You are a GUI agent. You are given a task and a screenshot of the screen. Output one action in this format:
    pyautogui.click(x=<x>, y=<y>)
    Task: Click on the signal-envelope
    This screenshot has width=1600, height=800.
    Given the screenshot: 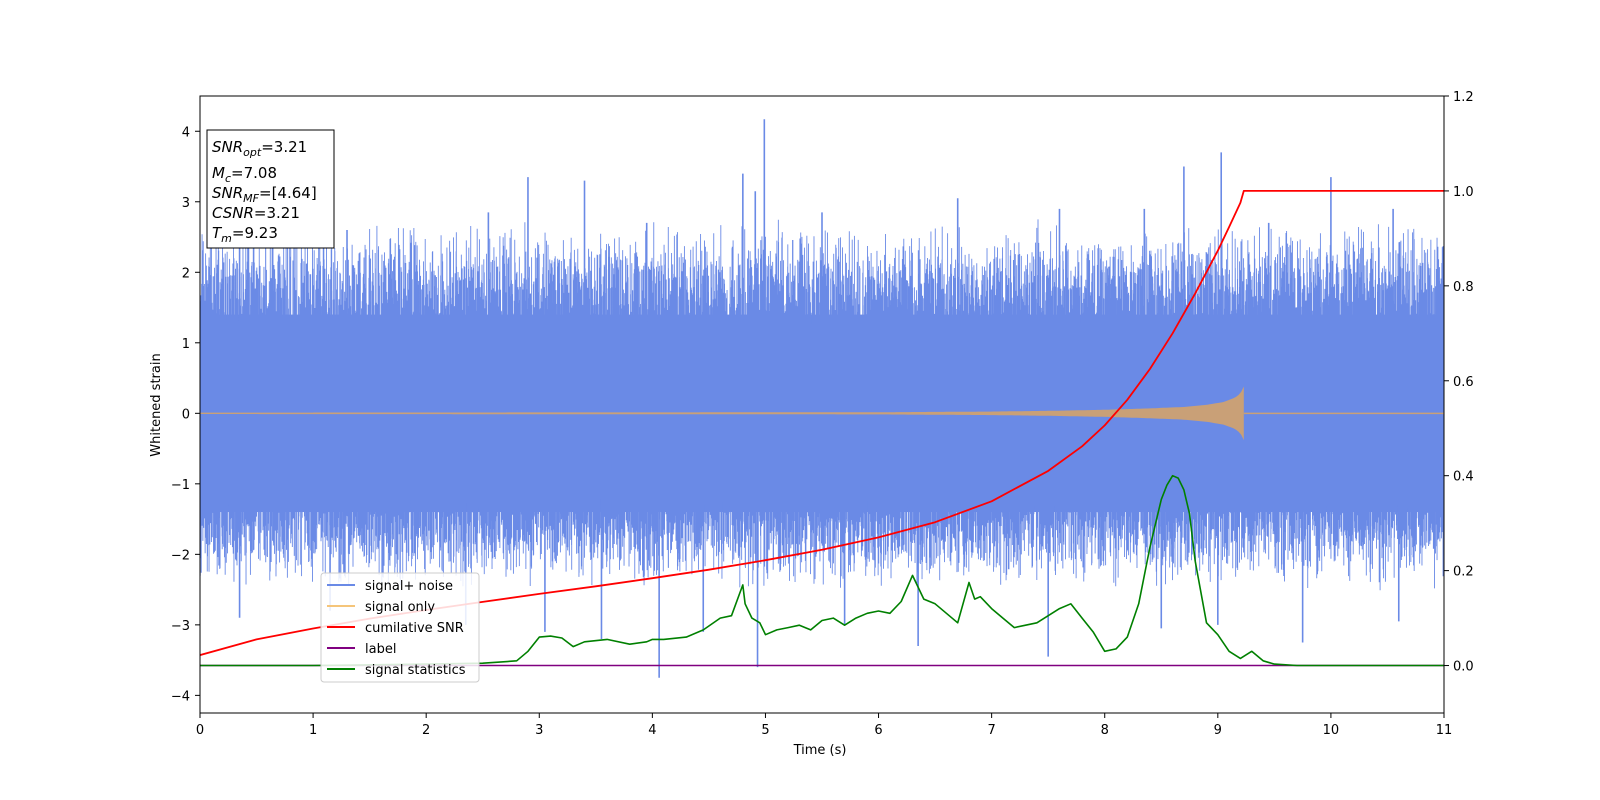 What is the action you would take?
    pyautogui.click(x=722, y=413)
    